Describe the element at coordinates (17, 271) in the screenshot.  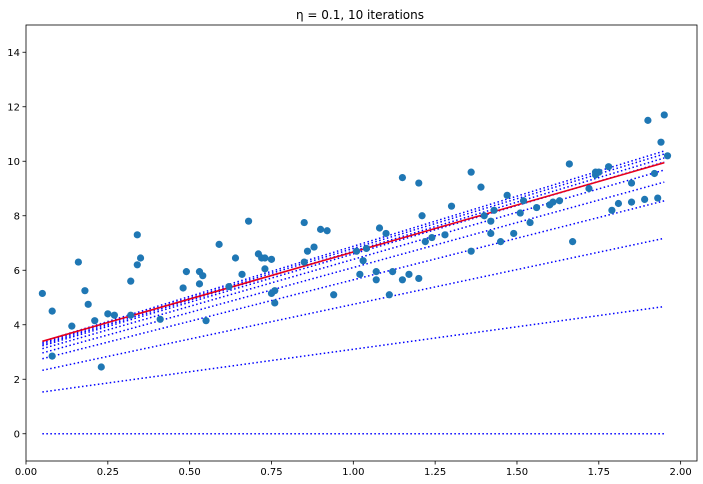
I see `y-tick-label: 6` at that location.